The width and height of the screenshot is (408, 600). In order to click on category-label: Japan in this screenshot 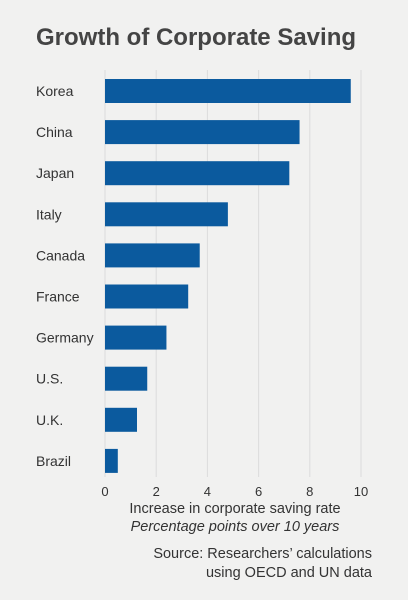, I will do `click(55, 173)`.